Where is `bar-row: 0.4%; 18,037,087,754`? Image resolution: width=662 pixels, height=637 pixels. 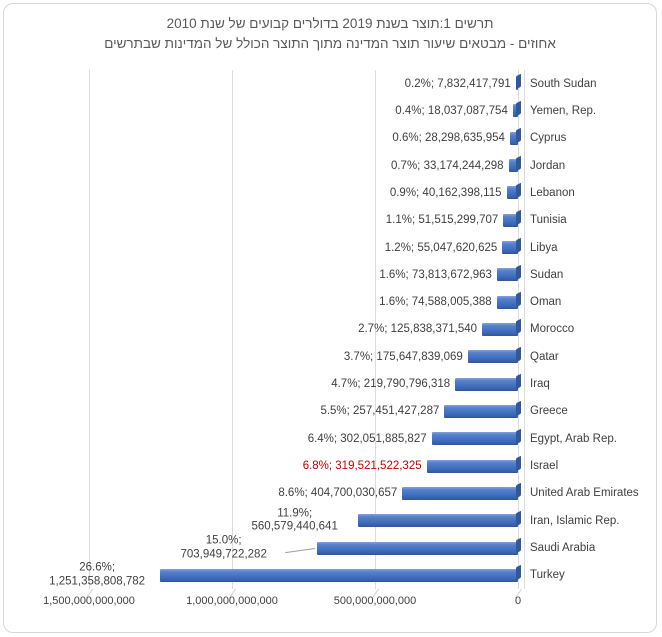
bar-row: 0.4%; 18,037,087,754 is located at coordinates (303, 110).